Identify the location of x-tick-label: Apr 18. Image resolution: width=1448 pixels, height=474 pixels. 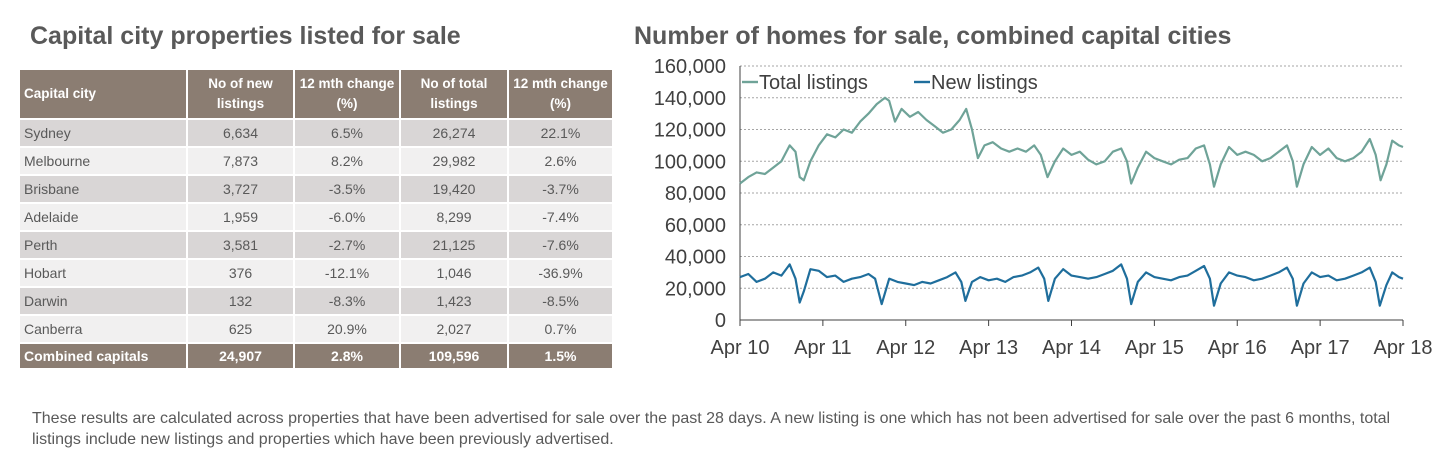
(1403, 348).